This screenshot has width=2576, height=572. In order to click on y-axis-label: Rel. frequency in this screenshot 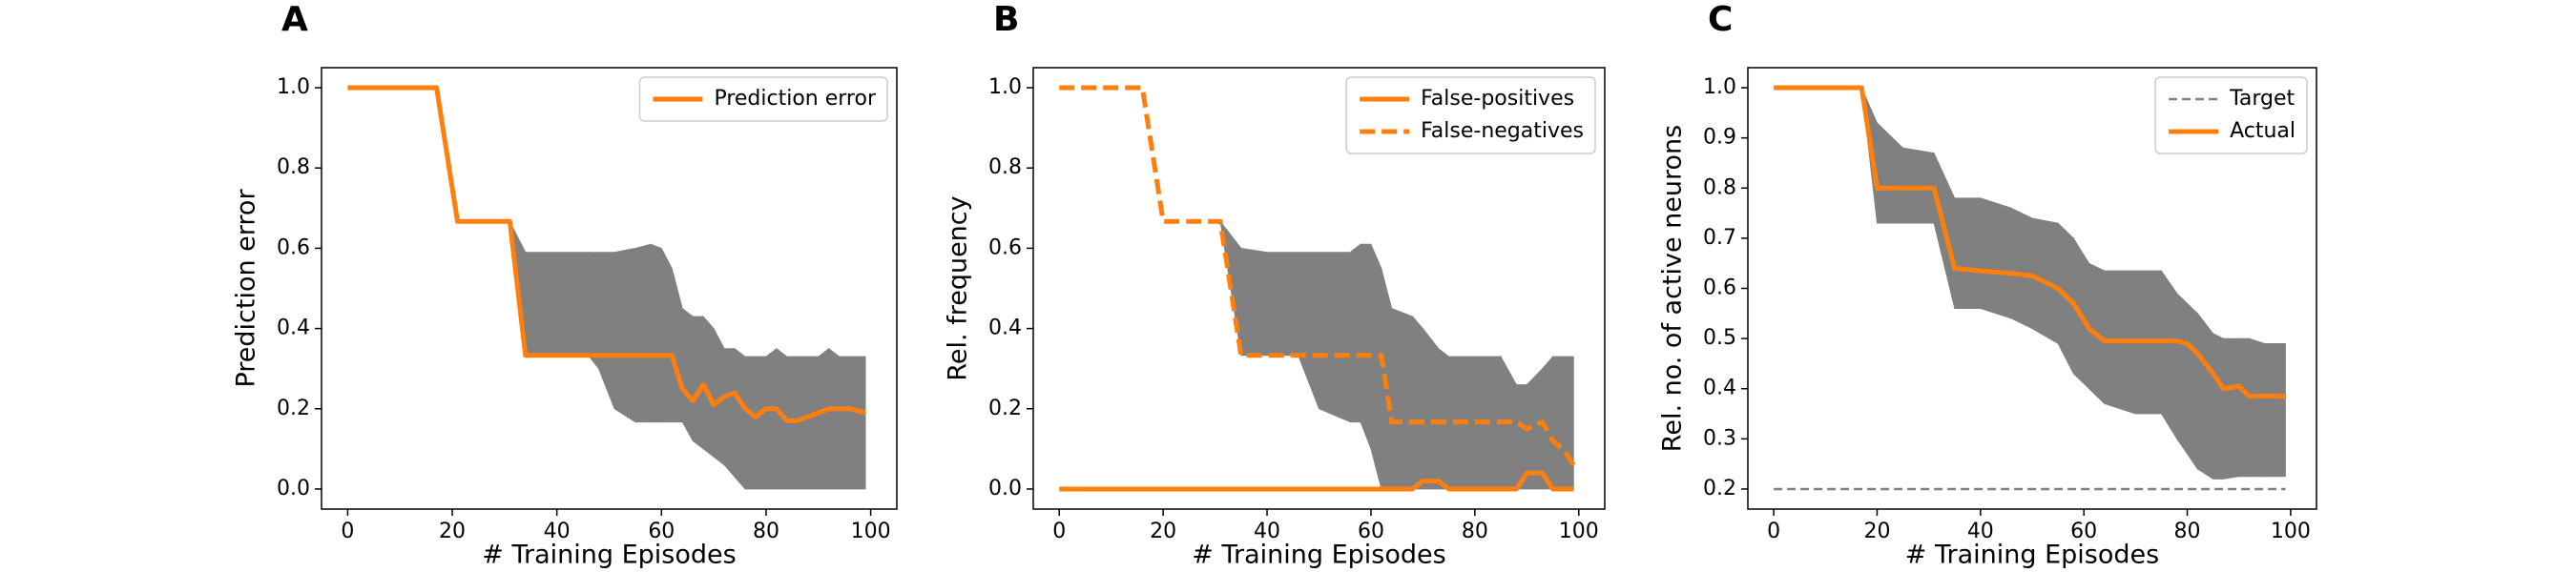, I will do `click(958, 287)`.